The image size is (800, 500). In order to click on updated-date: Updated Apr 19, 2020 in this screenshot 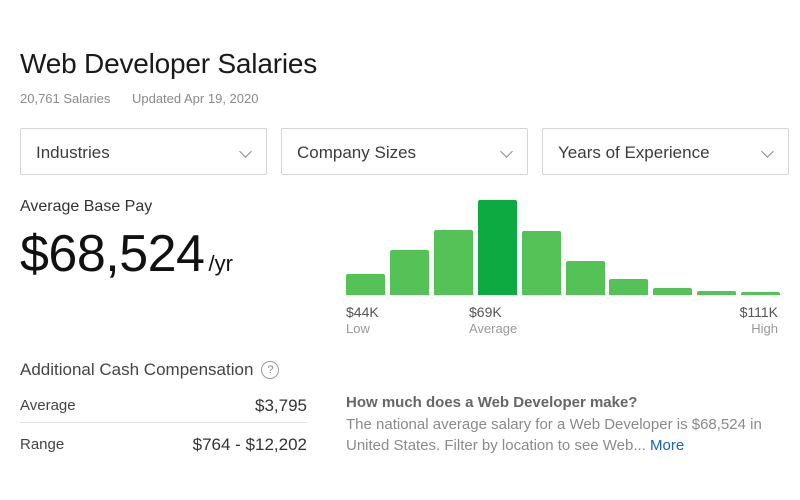, I will do `click(195, 98)`.